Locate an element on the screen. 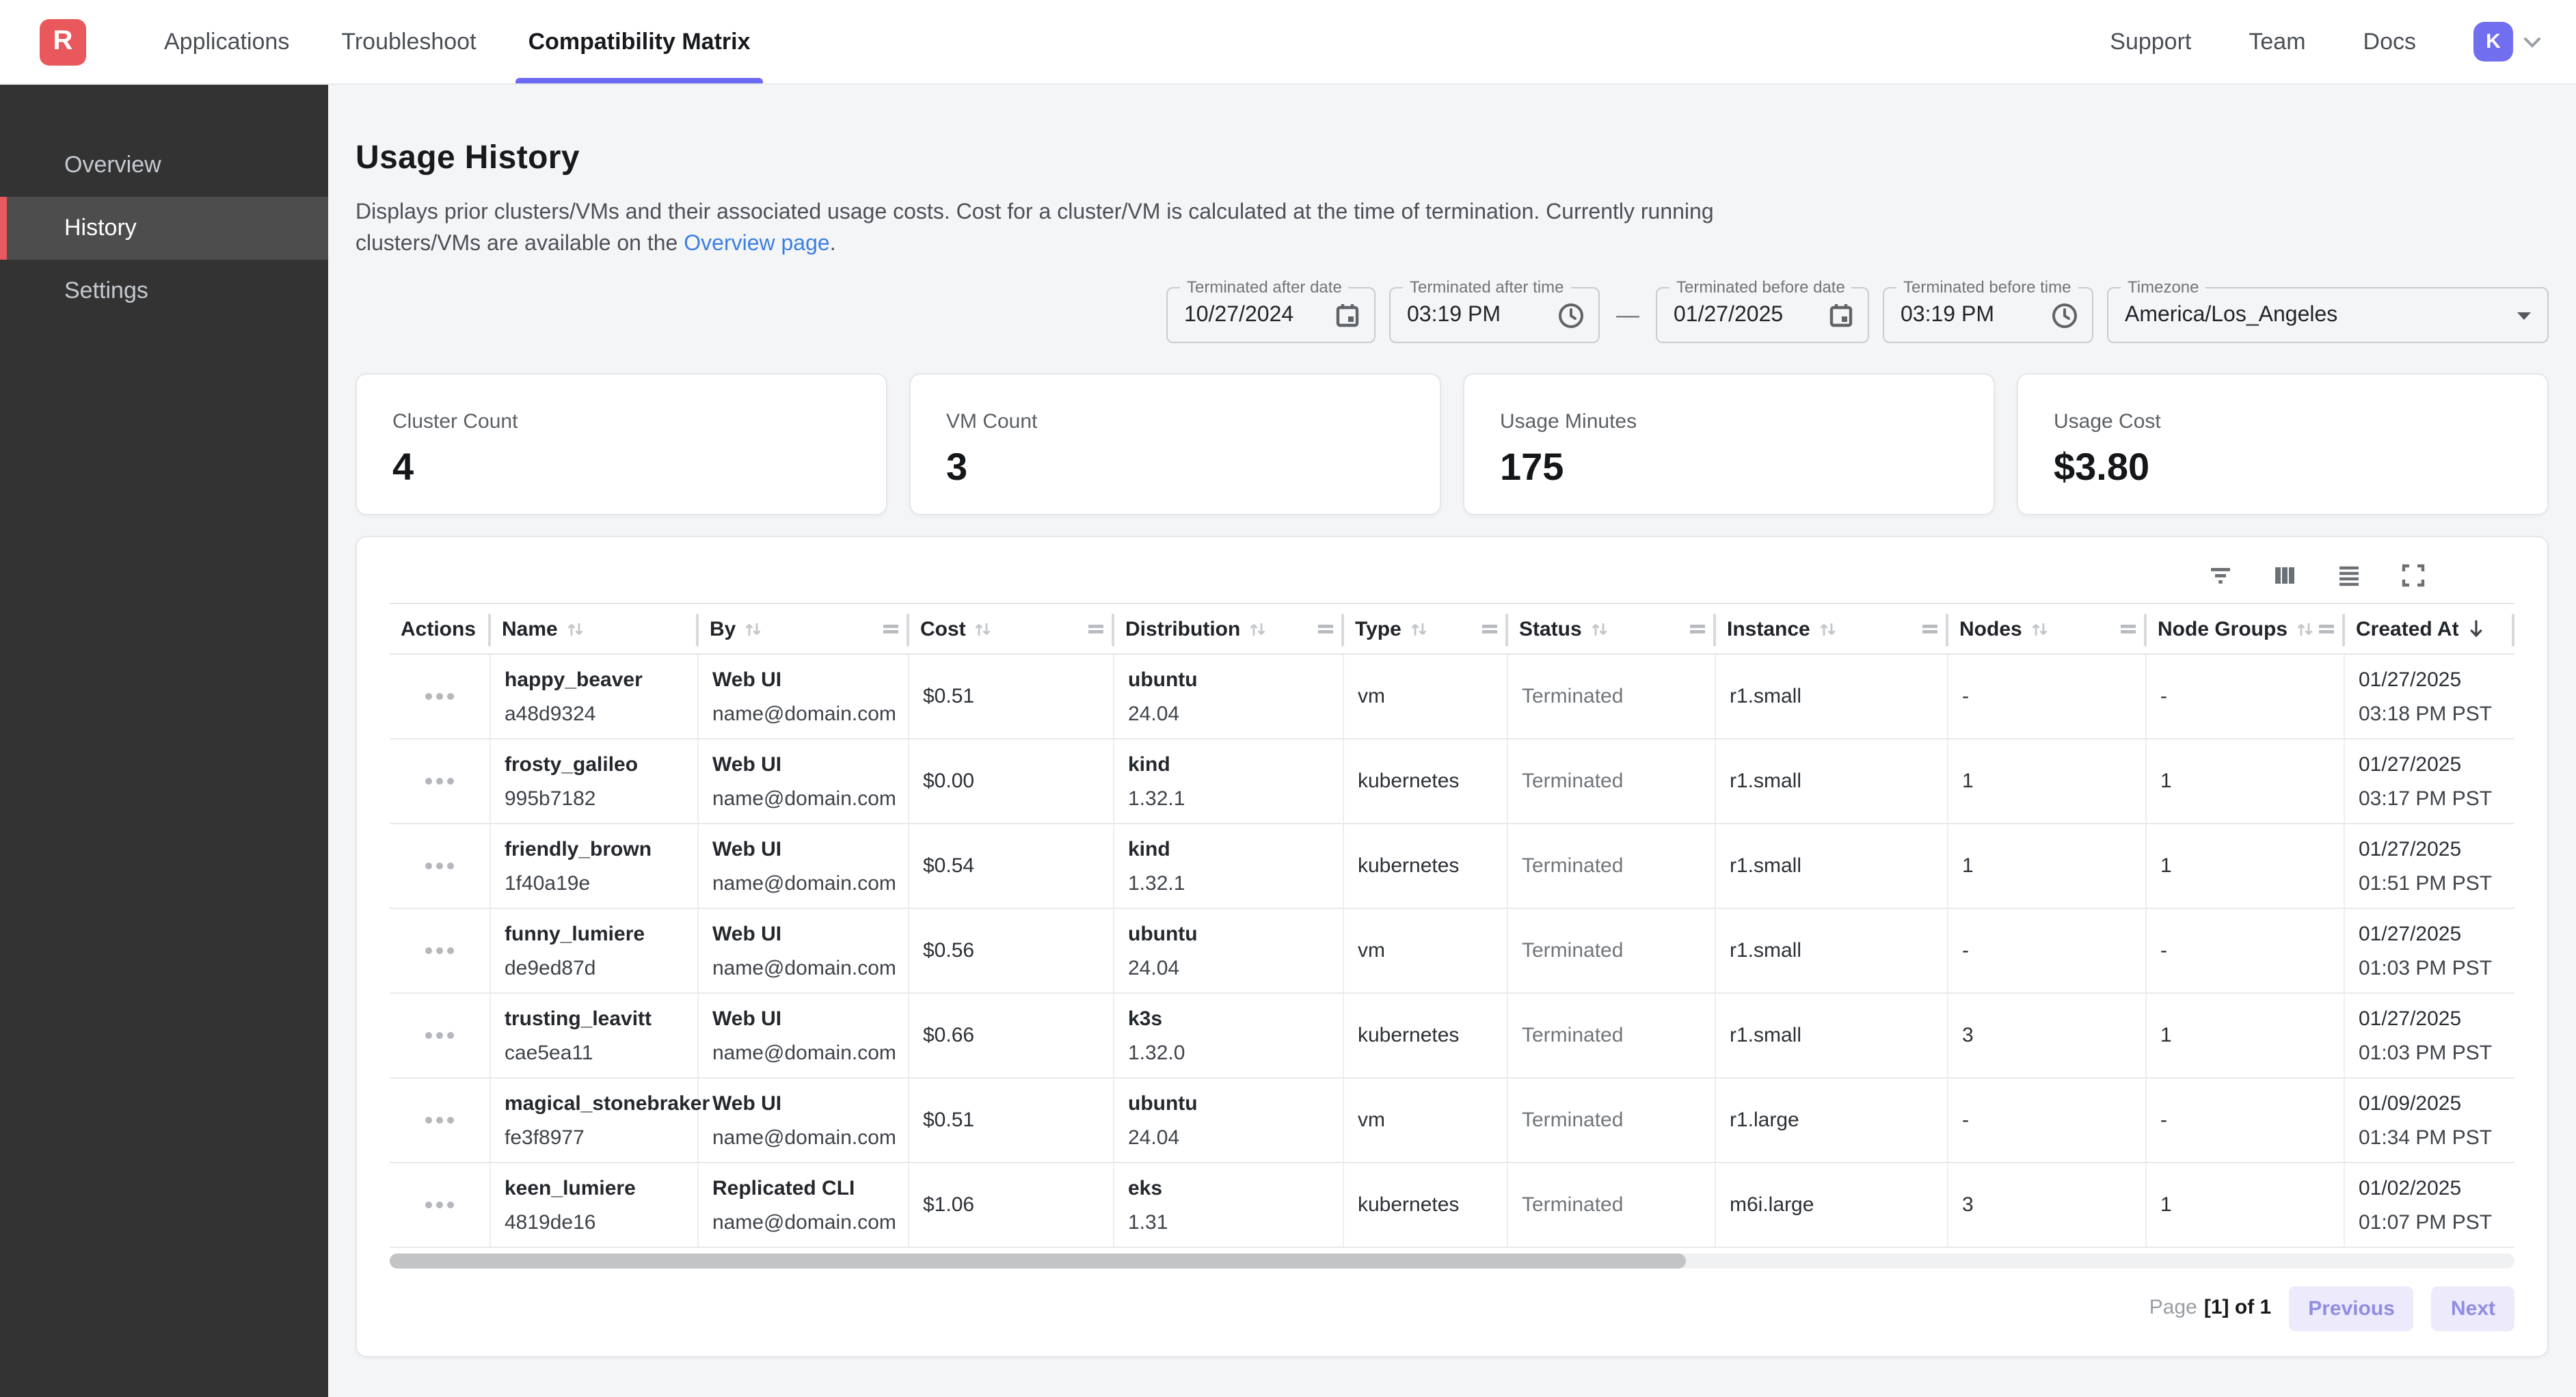 The height and width of the screenshot is (1397, 2576). node-groups-cell: 1 is located at coordinates (2246, 1035).